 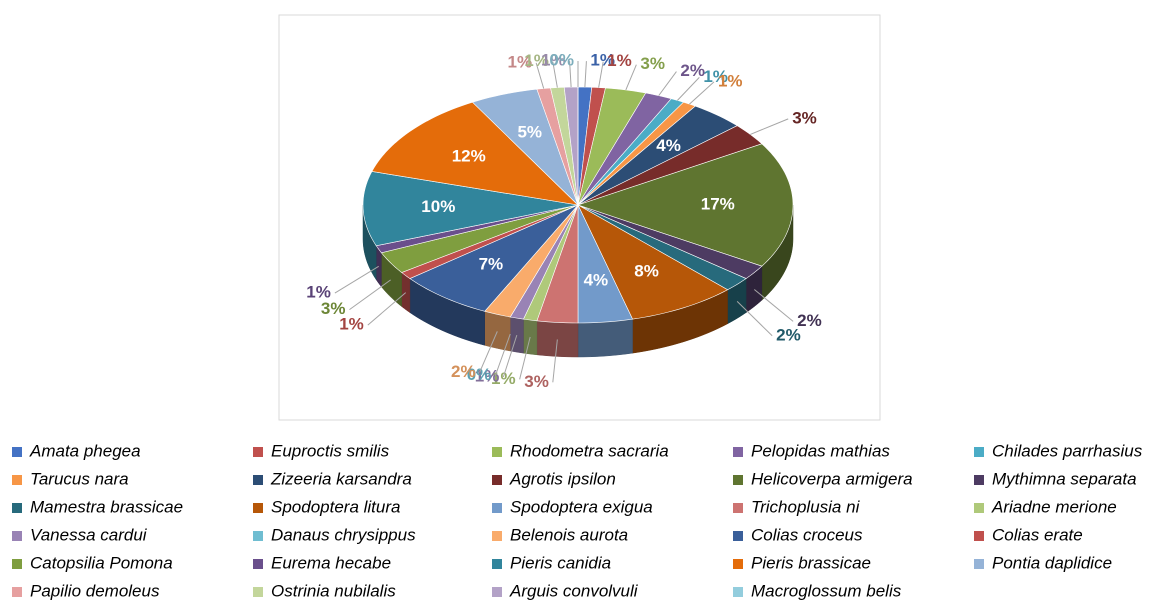 I want to click on legend-label: Eurema hecabe, so click(x=331, y=562).